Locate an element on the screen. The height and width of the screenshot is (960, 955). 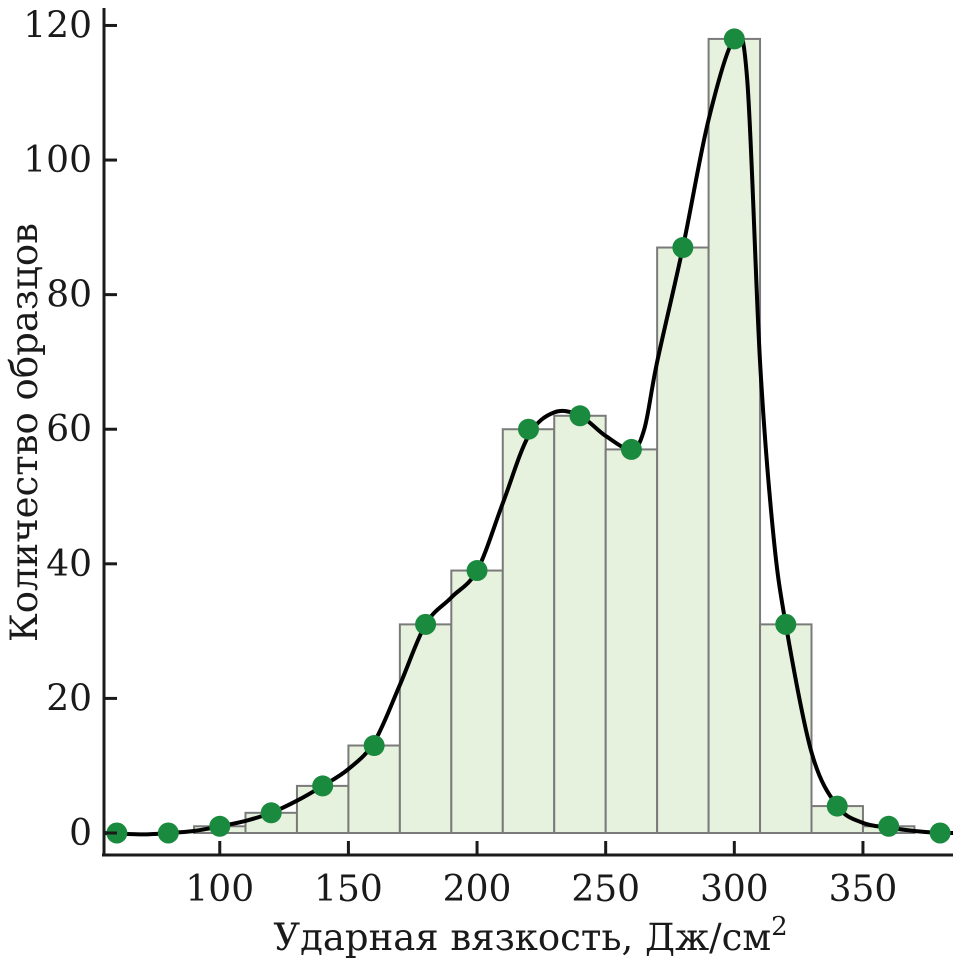
y-tick-label: 0 is located at coordinates (80, 833).